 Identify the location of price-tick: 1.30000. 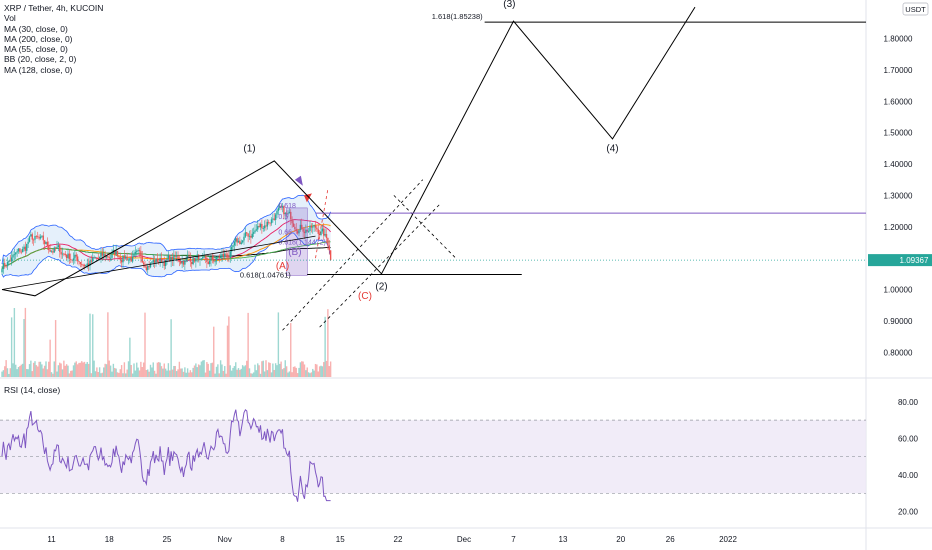
(898, 195).